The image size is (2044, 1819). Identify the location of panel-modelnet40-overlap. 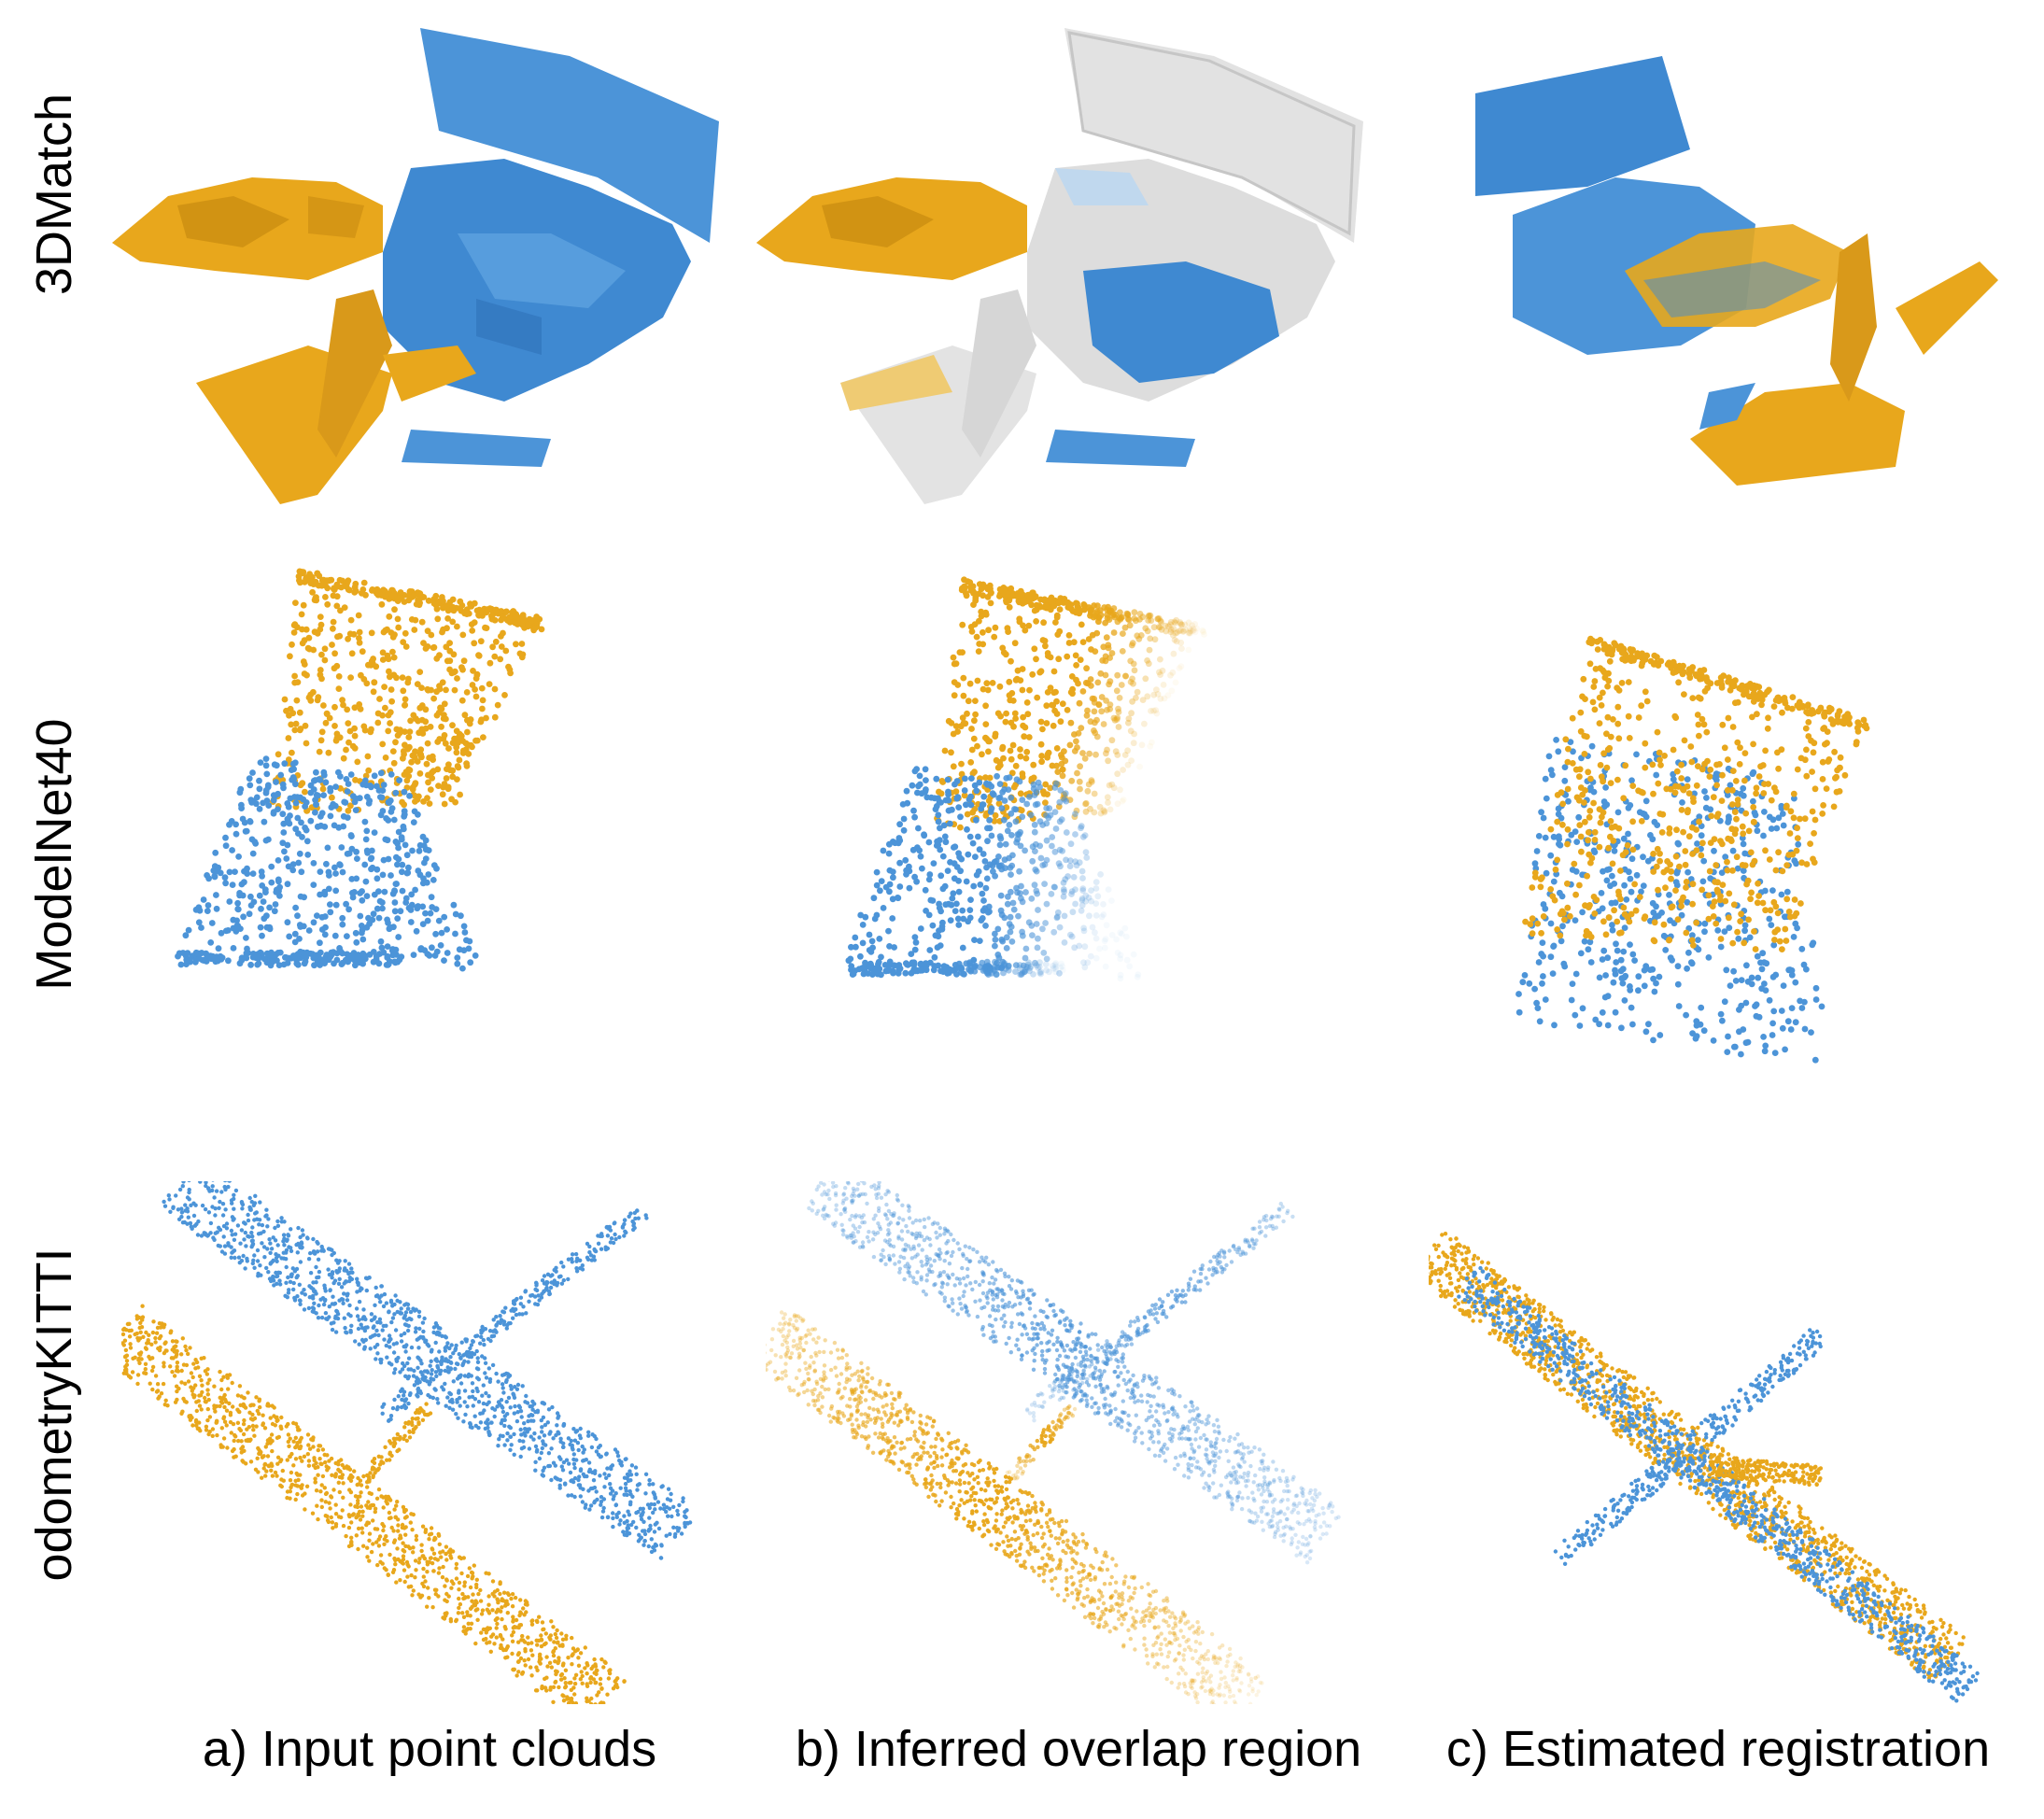
(1102, 868).